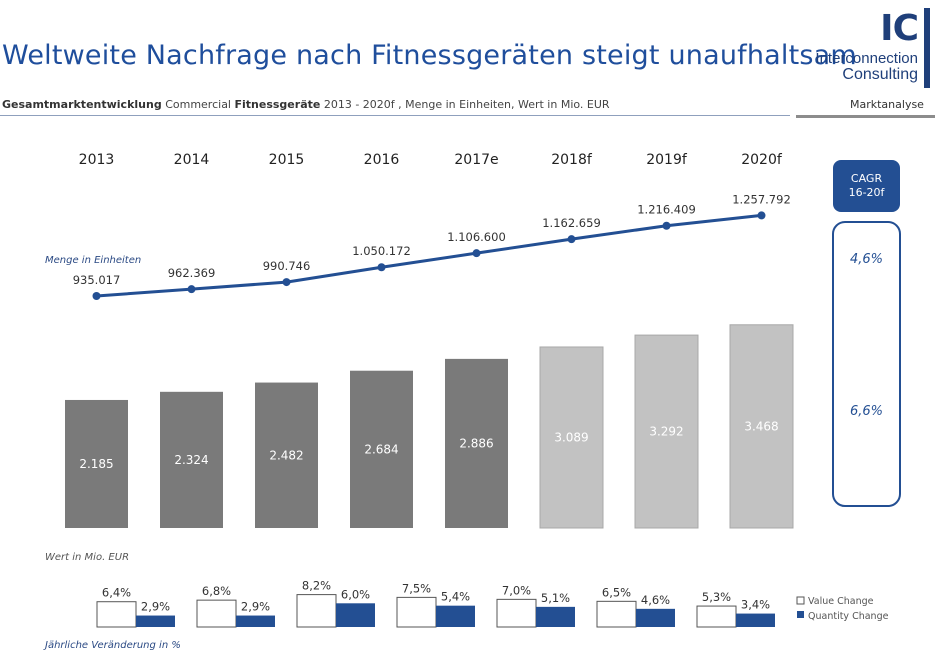 The height and width of the screenshot is (656, 935). I want to click on logo-mark: IC, so click(899, 28).